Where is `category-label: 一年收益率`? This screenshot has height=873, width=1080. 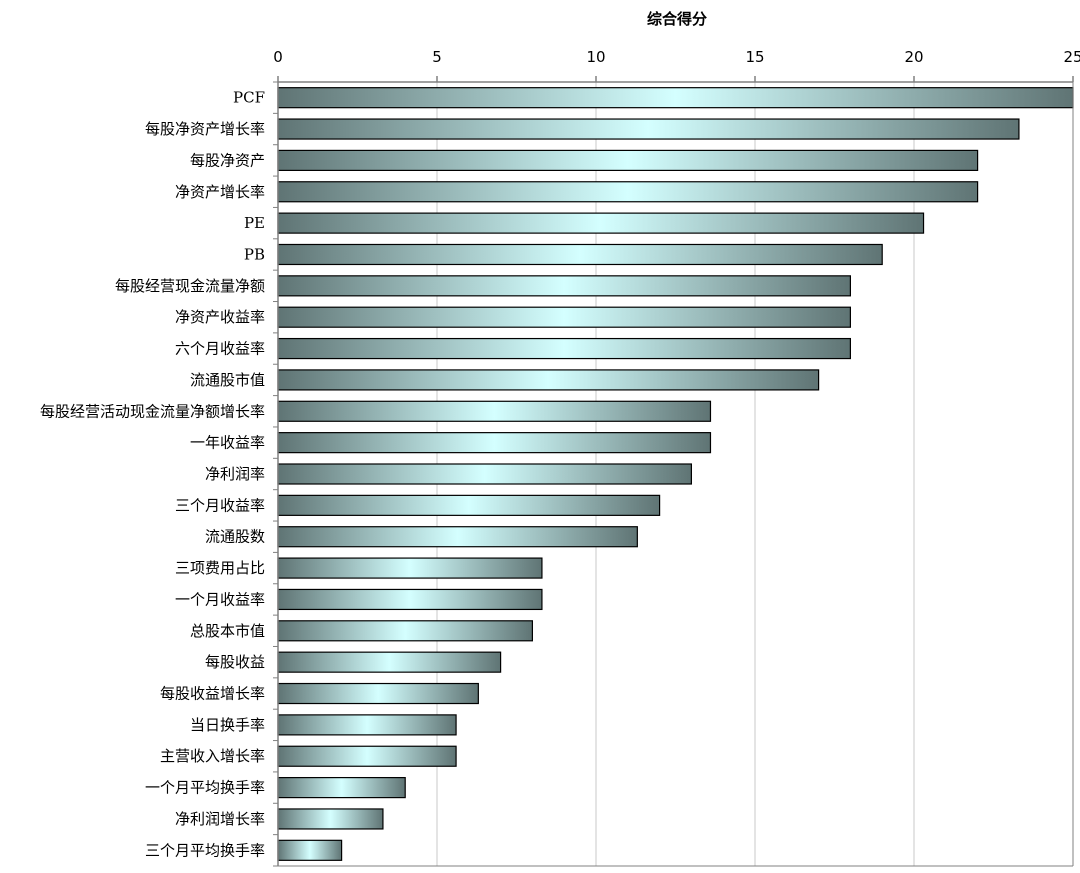
category-label: 一年收益率 is located at coordinates (227, 443).